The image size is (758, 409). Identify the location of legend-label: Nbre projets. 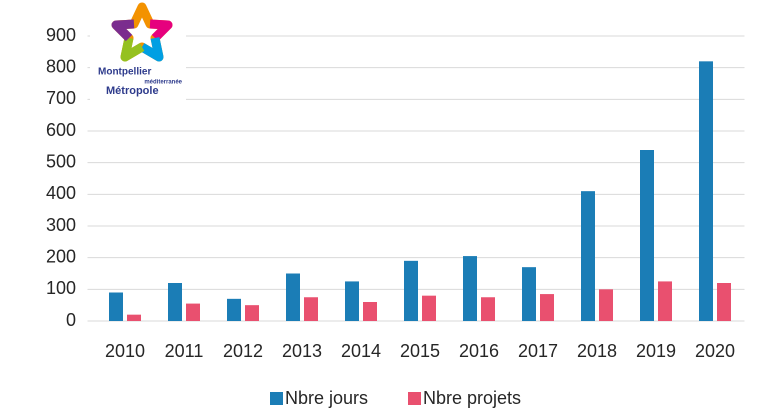
(472, 398).